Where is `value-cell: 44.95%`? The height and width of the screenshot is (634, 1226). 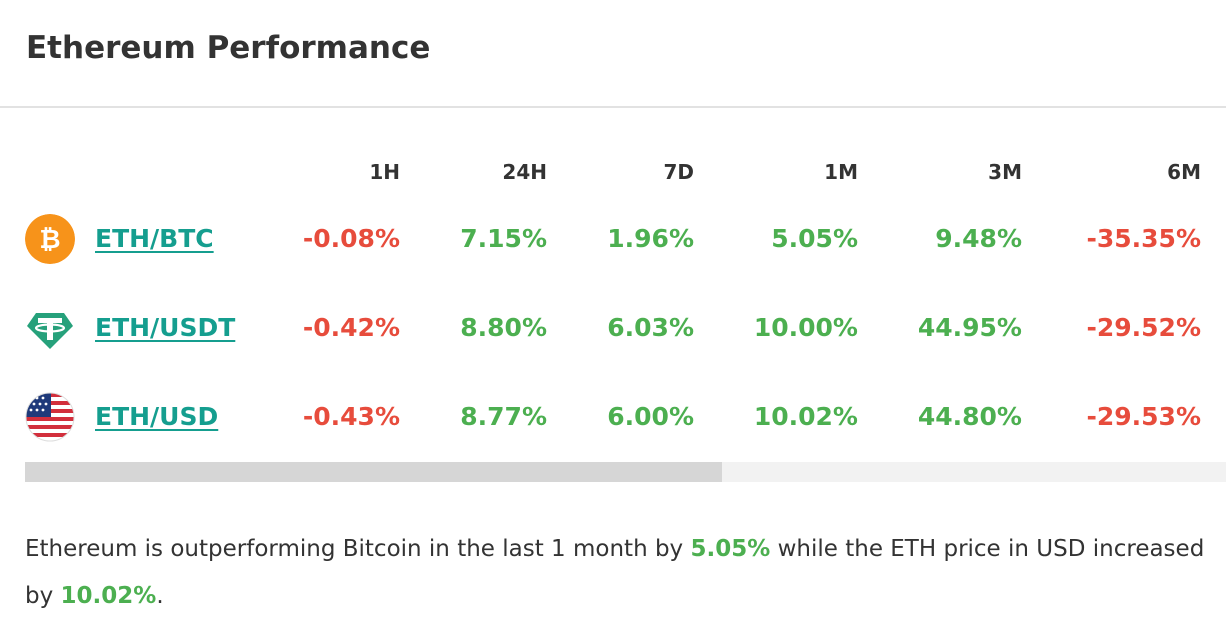 value-cell: 44.95% is located at coordinates (969, 327).